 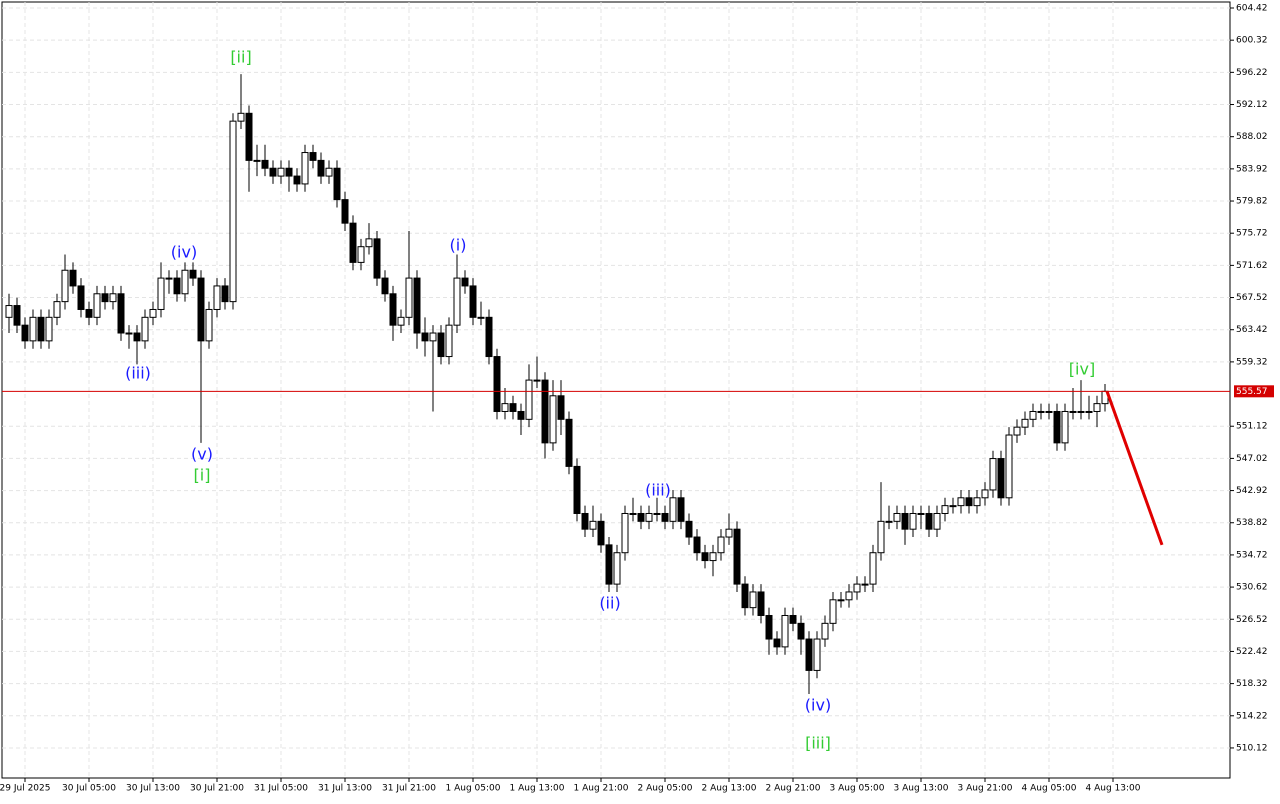 What do you see at coordinates (184, 252) in the screenshot?
I see `wave-label: (iv)` at bounding box center [184, 252].